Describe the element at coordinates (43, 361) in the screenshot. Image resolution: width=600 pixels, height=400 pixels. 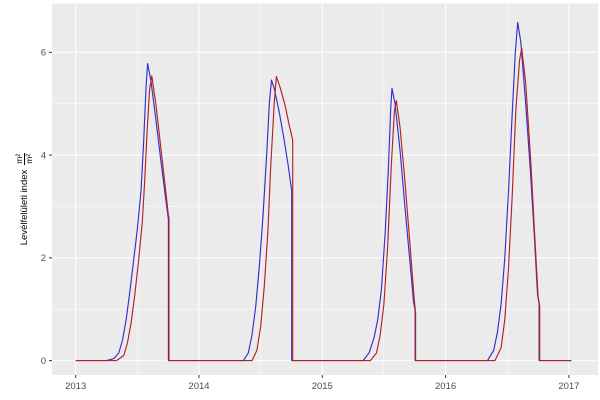
I see `y-tick-label: 0` at that location.